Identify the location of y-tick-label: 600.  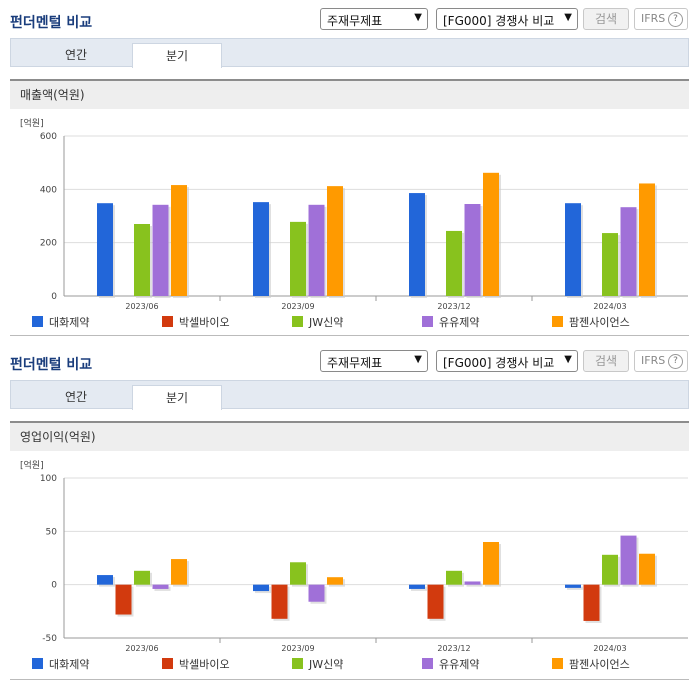
(48, 137).